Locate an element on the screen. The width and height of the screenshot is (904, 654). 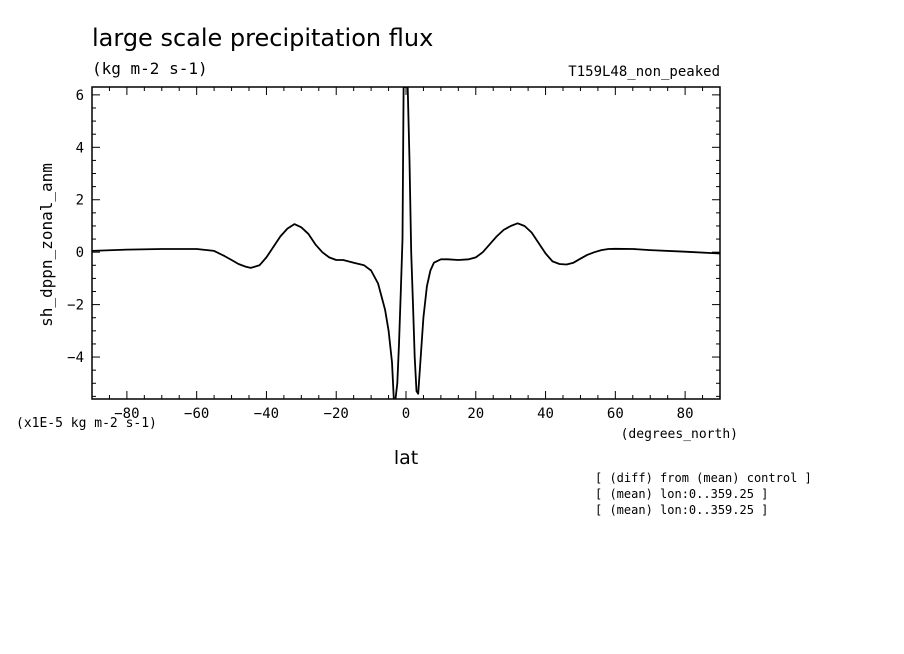
x-tick-label: 40 is located at coordinates (545, 414).